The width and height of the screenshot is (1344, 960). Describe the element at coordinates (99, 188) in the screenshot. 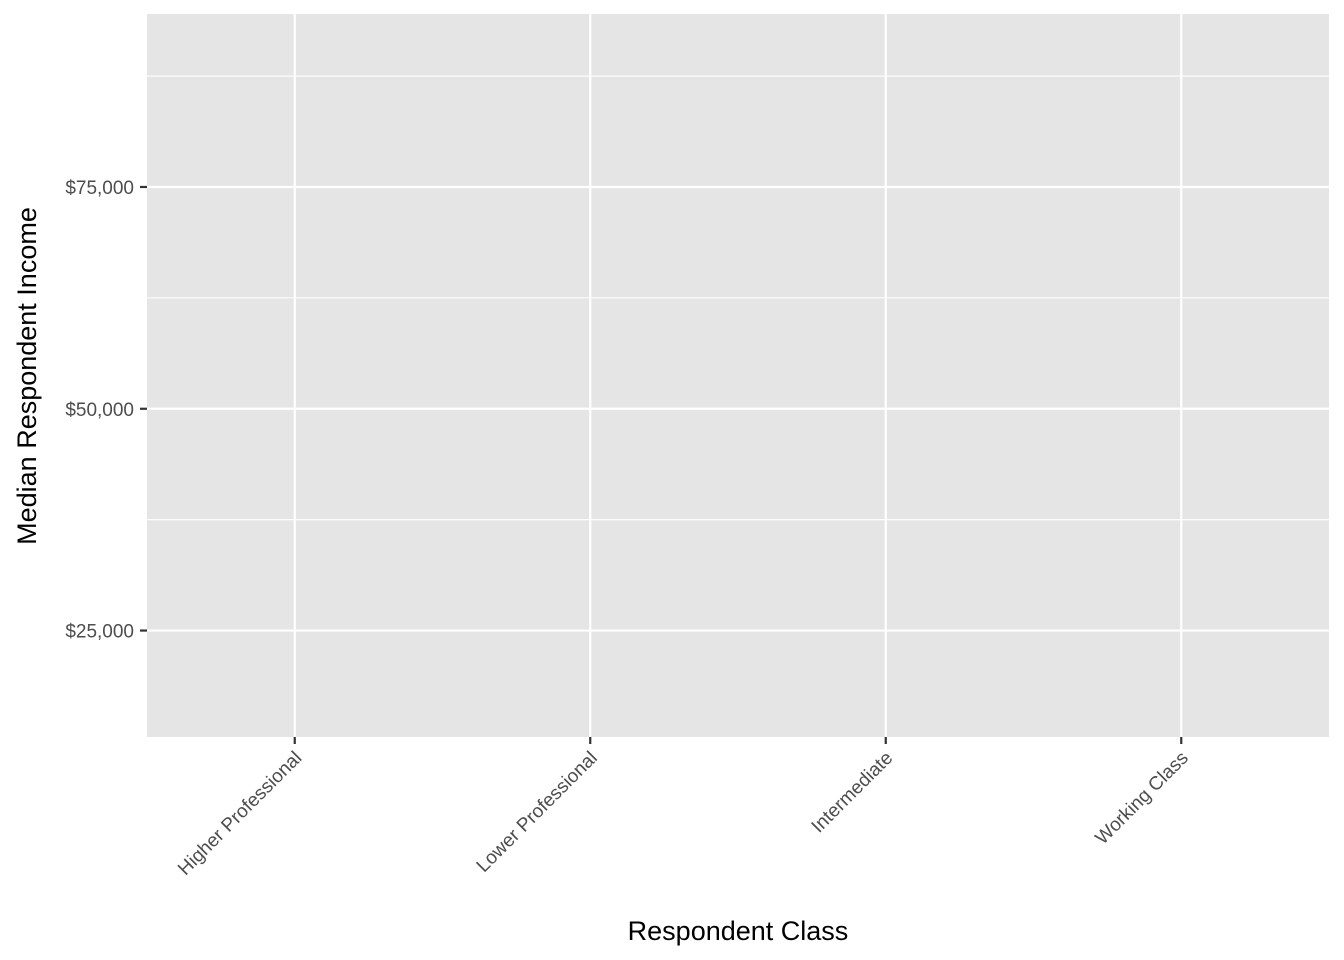

I see `y-tick-label: $75,000` at that location.